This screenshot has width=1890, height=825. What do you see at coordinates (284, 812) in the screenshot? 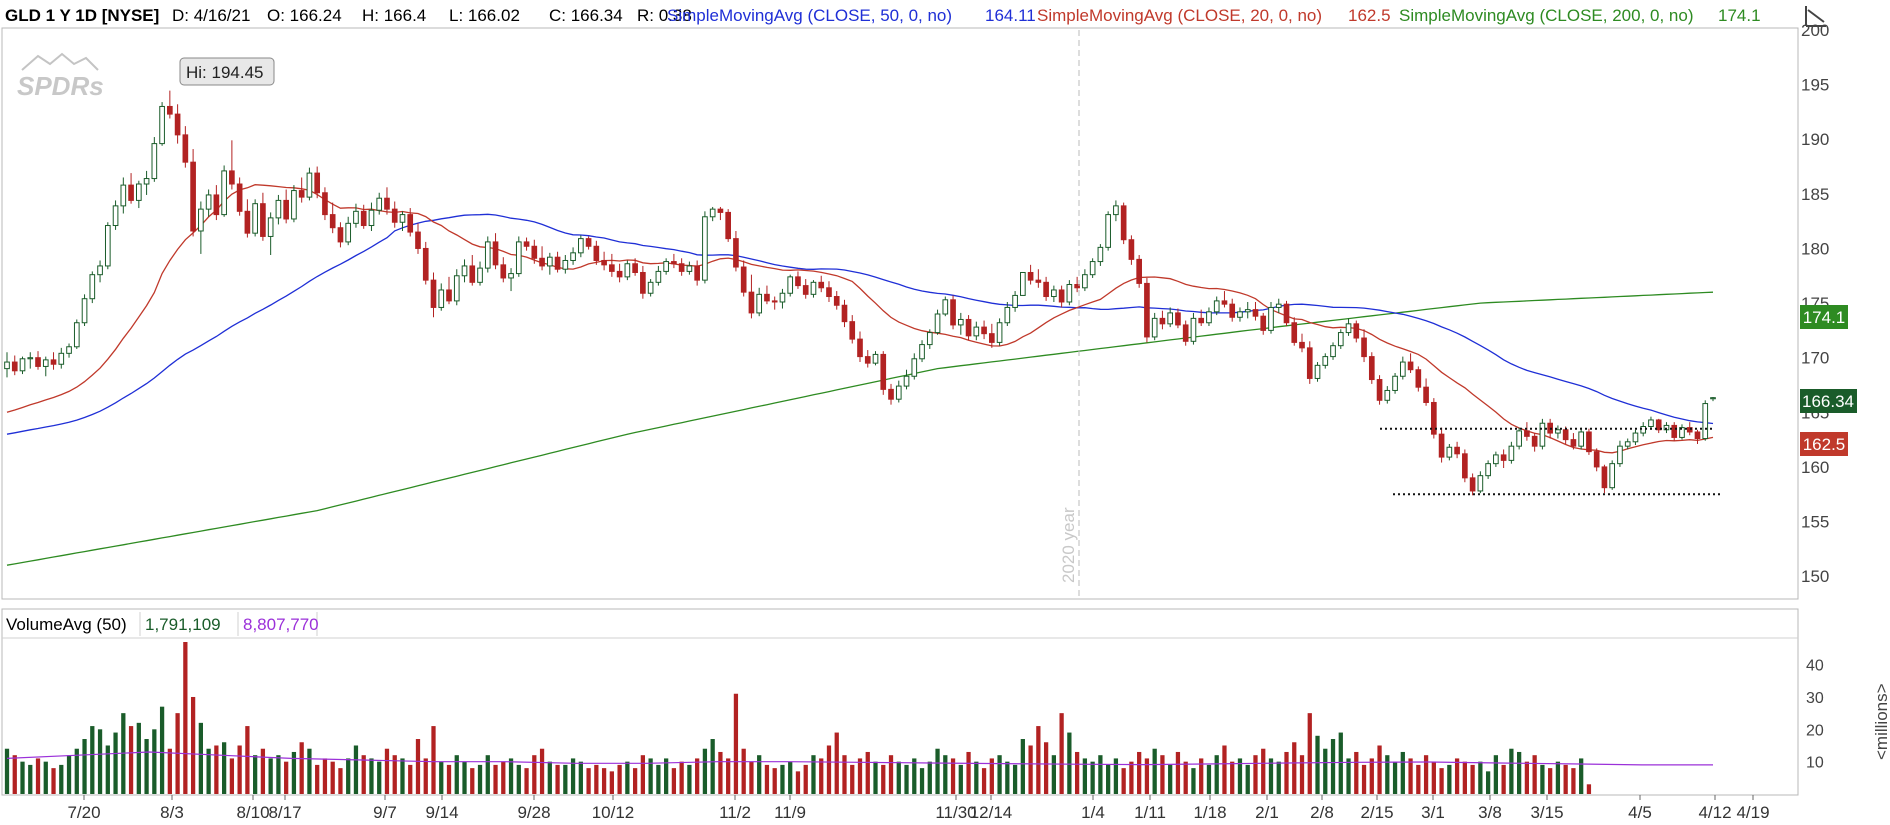
I see `date-label: 8/17` at bounding box center [284, 812].